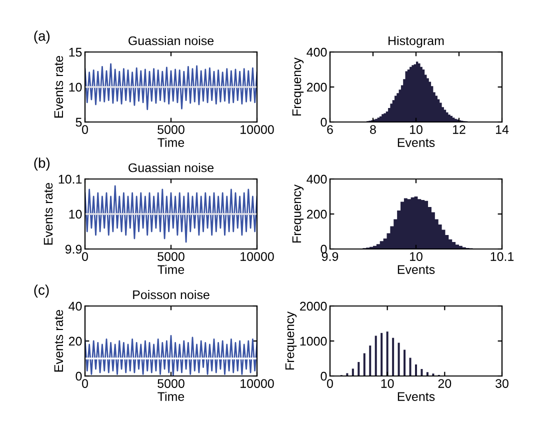 This screenshot has height=431, width=557. Describe the element at coordinates (70, 179) in the screenshot. I see `y-tick-label: 10.1` at that location.